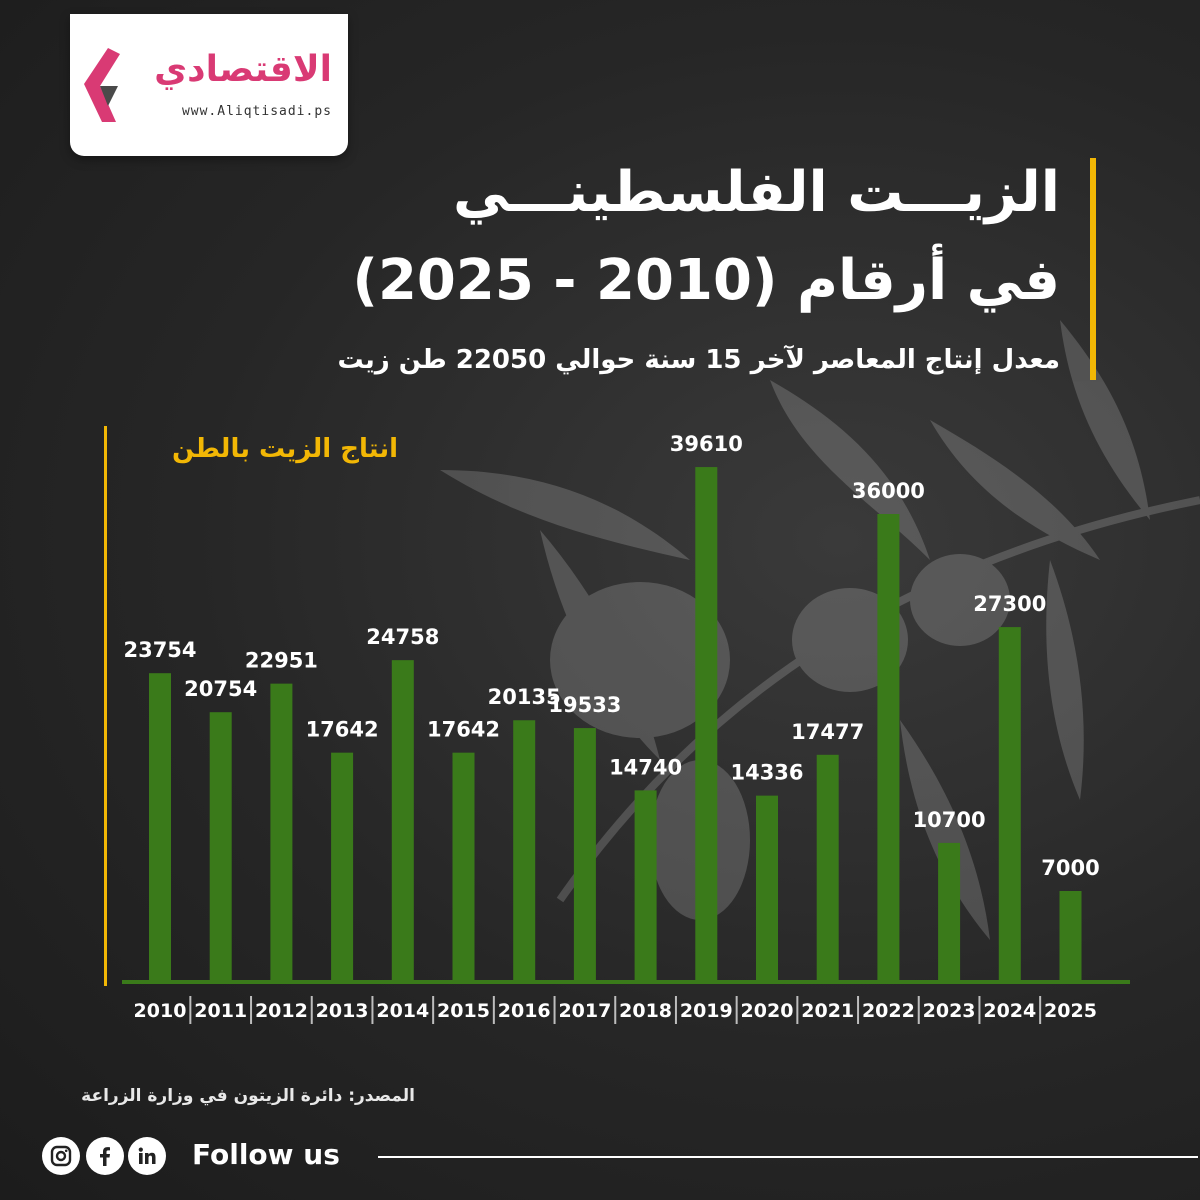 The image size is (1200, 1200). Describe the element at coordinates (342, 1011) in the screenshot. I see `x-tick-label-2013: 2013` at that location.